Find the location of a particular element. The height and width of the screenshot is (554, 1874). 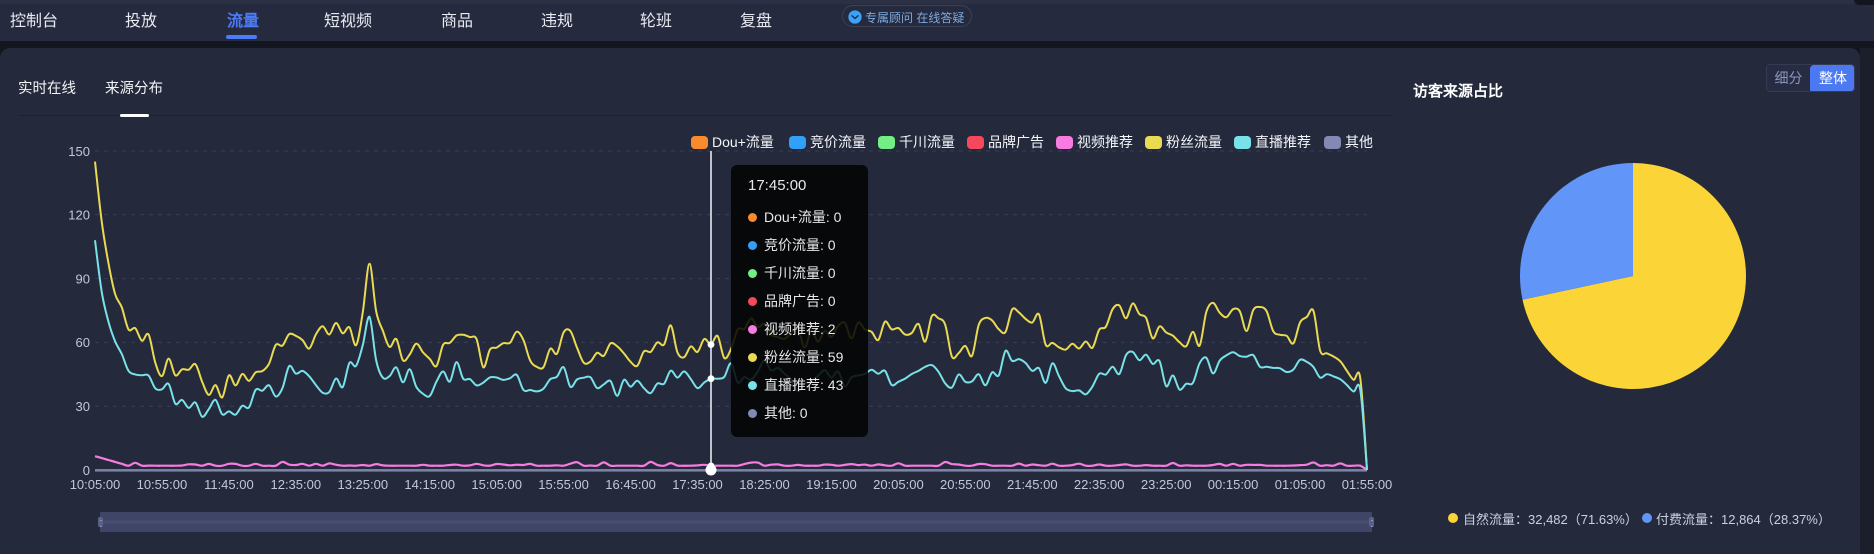

svg-text: 19:15:00 is located at coordinates (831, 484).